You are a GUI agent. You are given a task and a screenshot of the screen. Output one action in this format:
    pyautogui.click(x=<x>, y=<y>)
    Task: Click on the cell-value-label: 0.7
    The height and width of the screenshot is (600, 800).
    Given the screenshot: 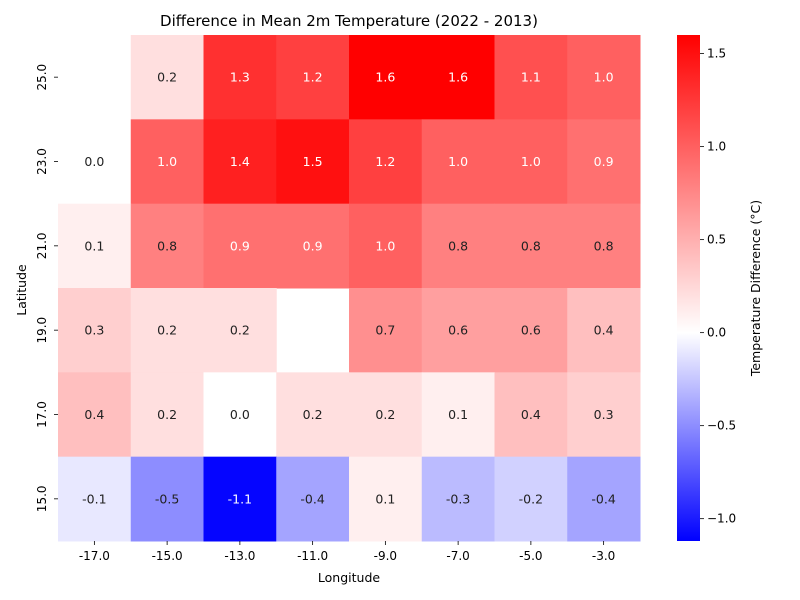 What is the action you would take?
    pyautogui.click(x=385, y=330)
    